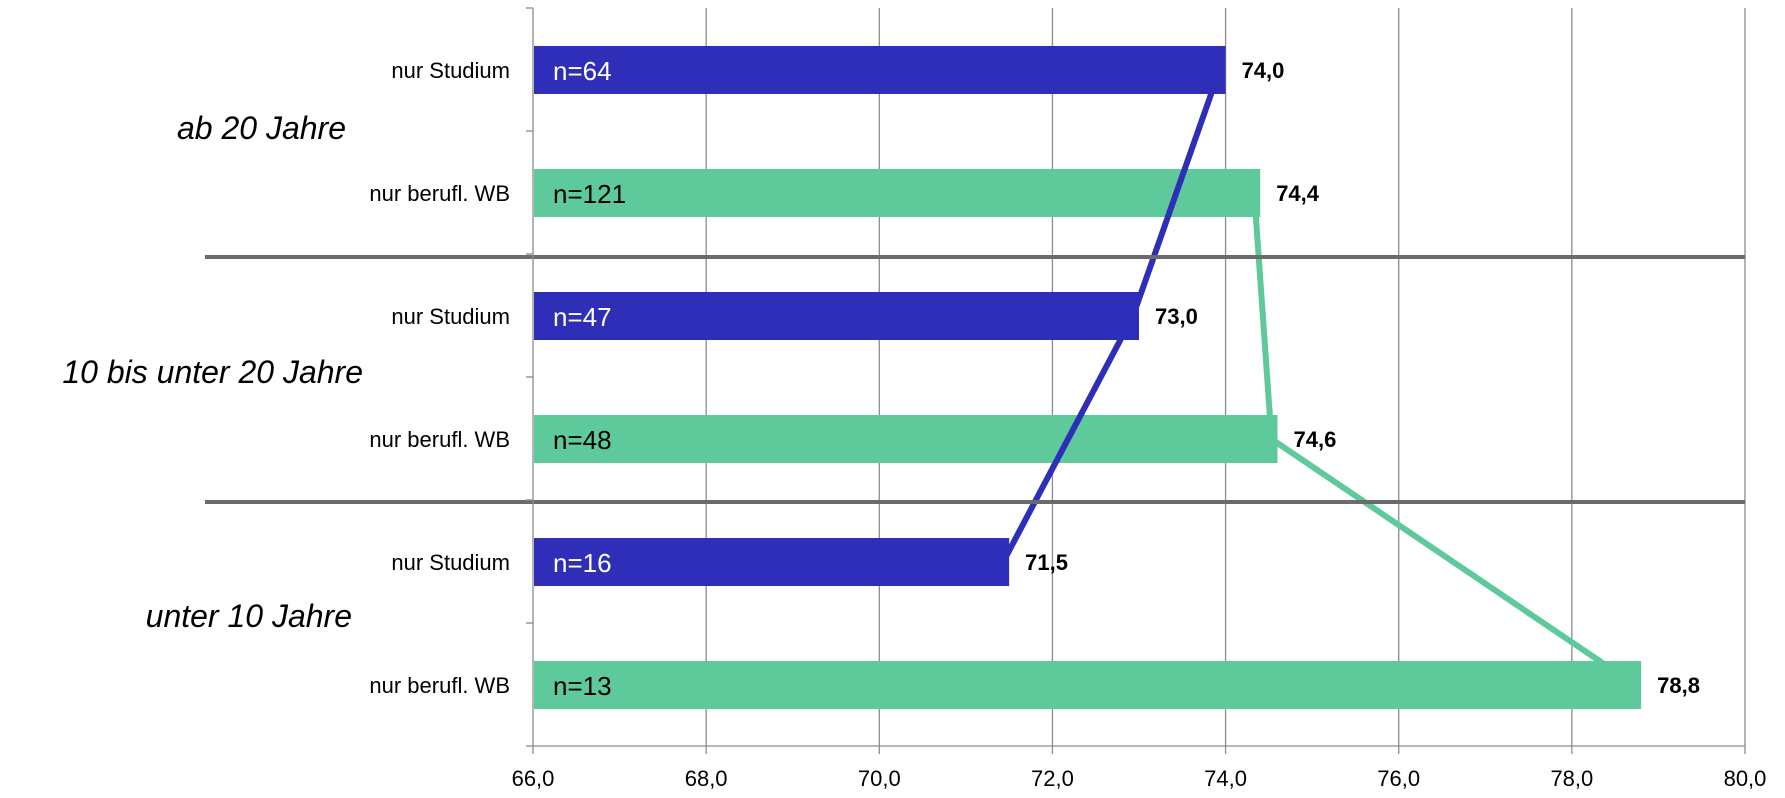 The height and width of the screenshot is (798, 1785). I want to click on n-label: n=48, so click(582, 440).